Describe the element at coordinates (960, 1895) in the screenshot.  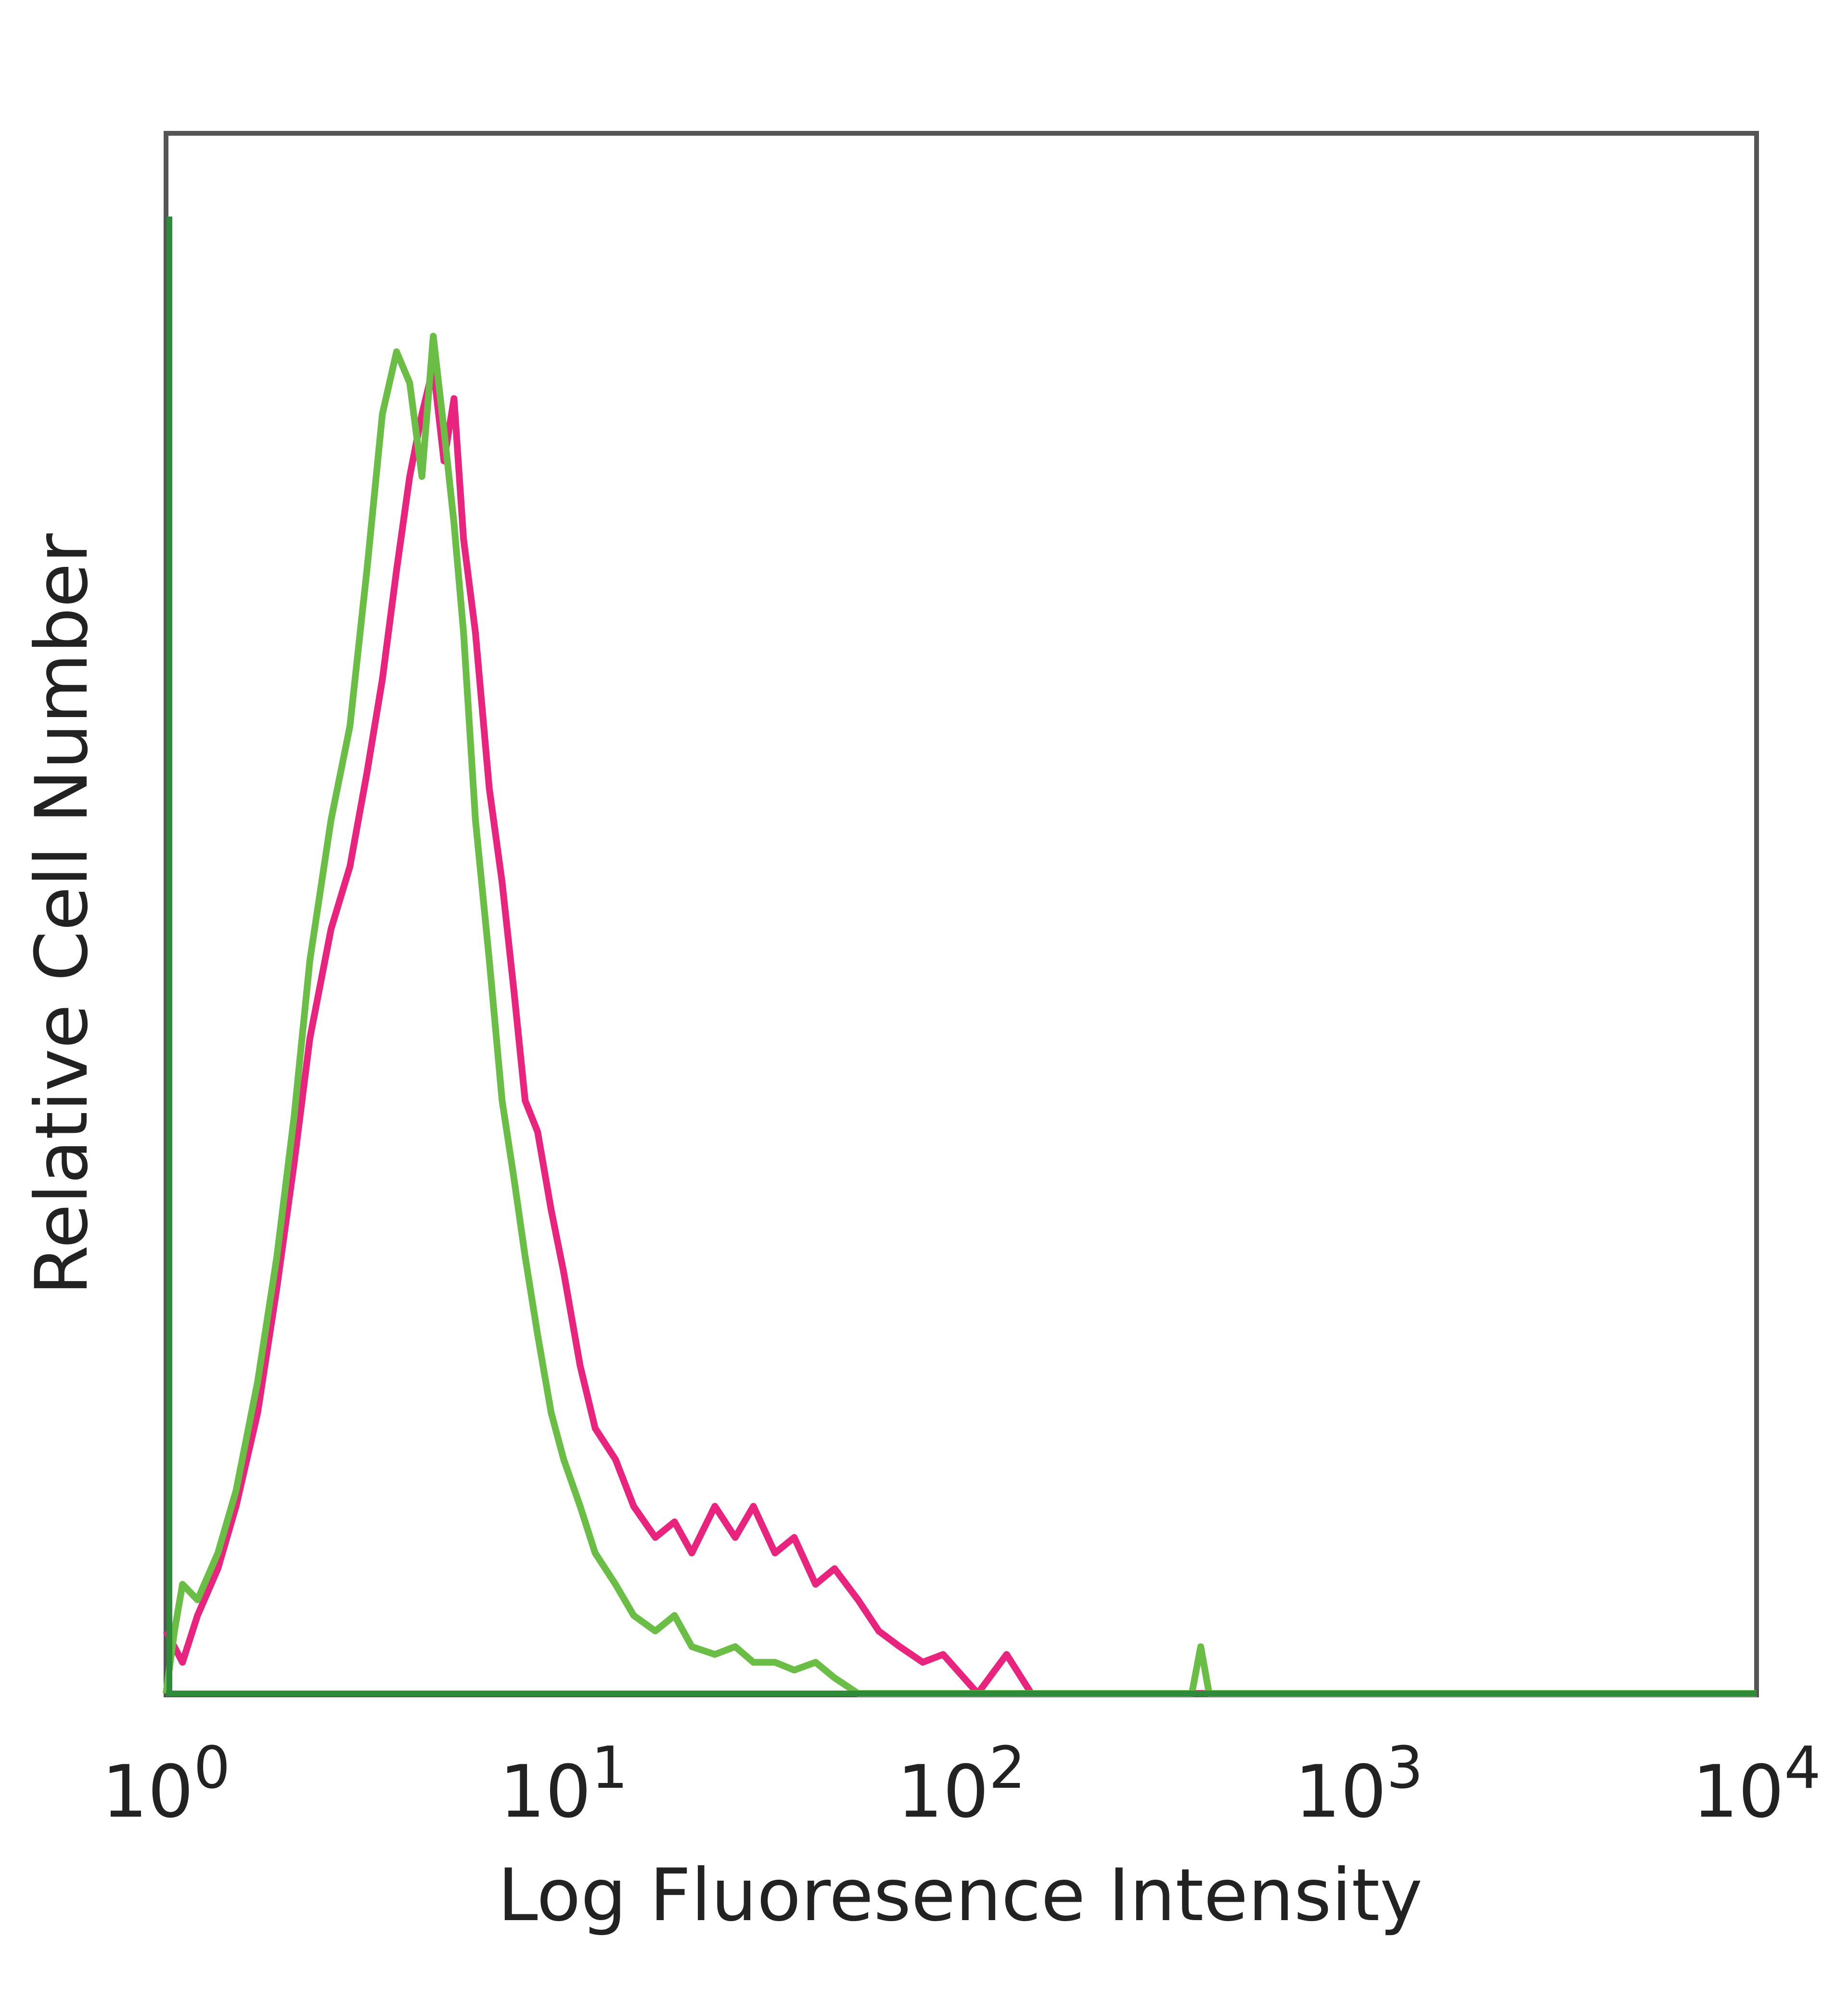
I see `x-axis-label: Log Fluoresence Intensity` at that location.